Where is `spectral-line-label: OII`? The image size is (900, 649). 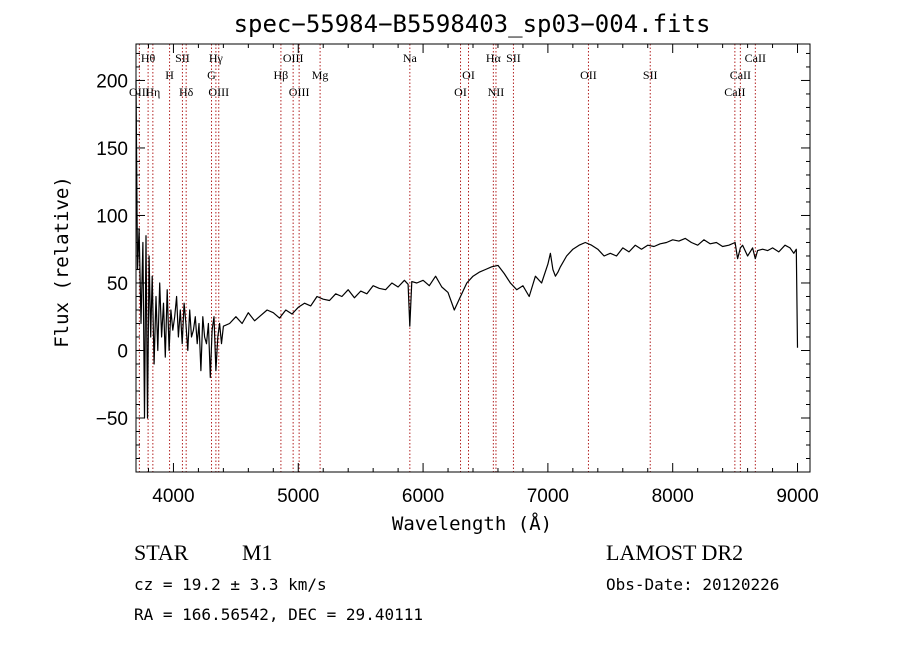
spectral-line-label: OII is located at coordinates (588, 75).